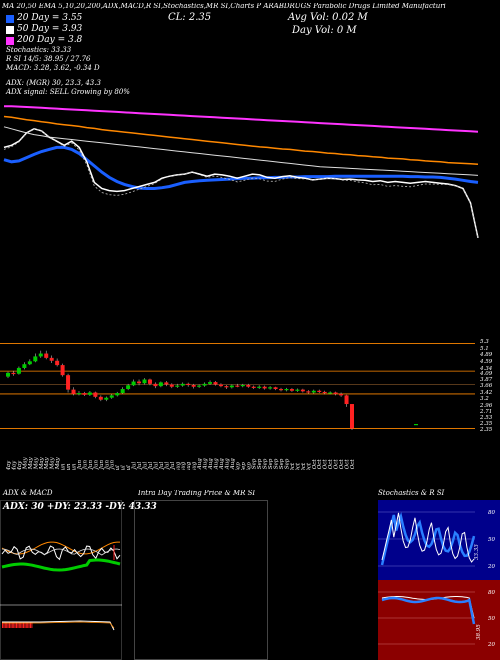 The height and width of the screenshot is (660, 500). What do you see at coordinates (48, 59) in the screenshot?
I see `rsi-readout: R SI 14/5: 38.95 / 27.76` at bounding box center [48, 59].